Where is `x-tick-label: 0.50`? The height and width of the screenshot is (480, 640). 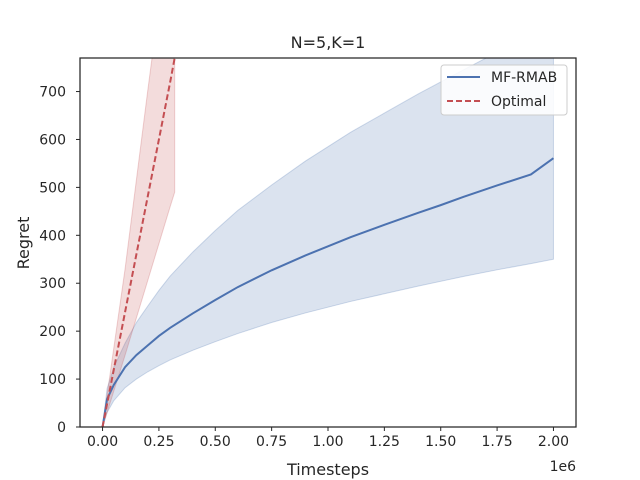 x-tick-label: 0.50 is located at coordinates (215, 442).